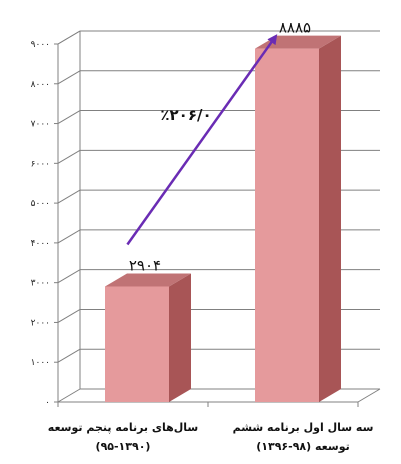 This screenshot has height=464, width=401. Describe the element at coordinates (295, 28) in the screenshot. I see `data-label: ۸۸۸۵` at that location.